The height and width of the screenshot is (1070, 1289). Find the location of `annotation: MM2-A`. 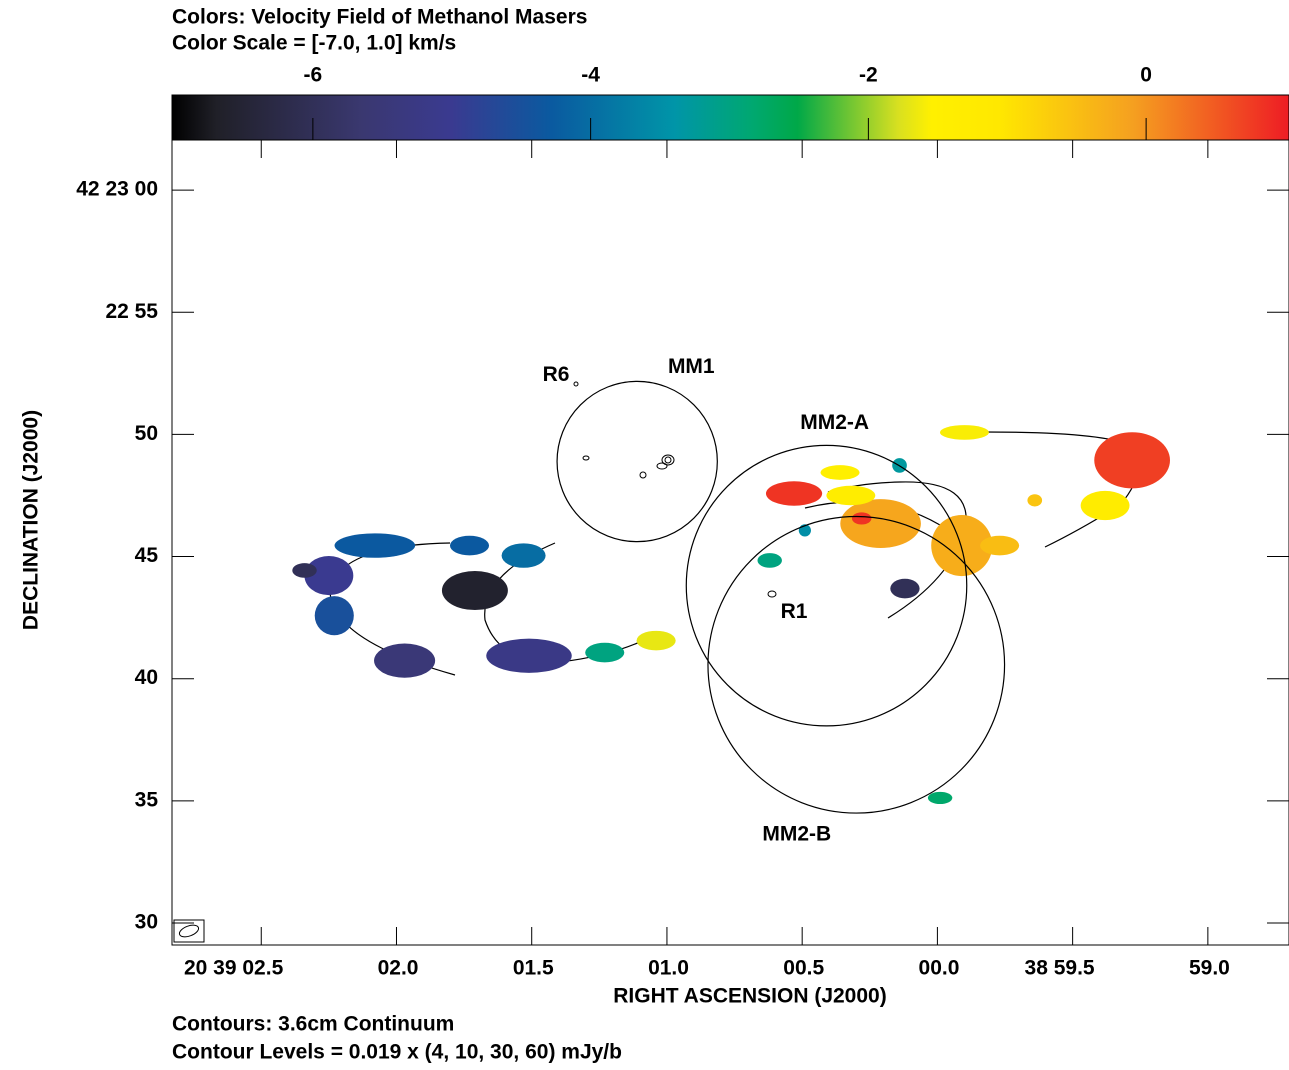

annotation: MM2-A is located at coordinates (834, 422).